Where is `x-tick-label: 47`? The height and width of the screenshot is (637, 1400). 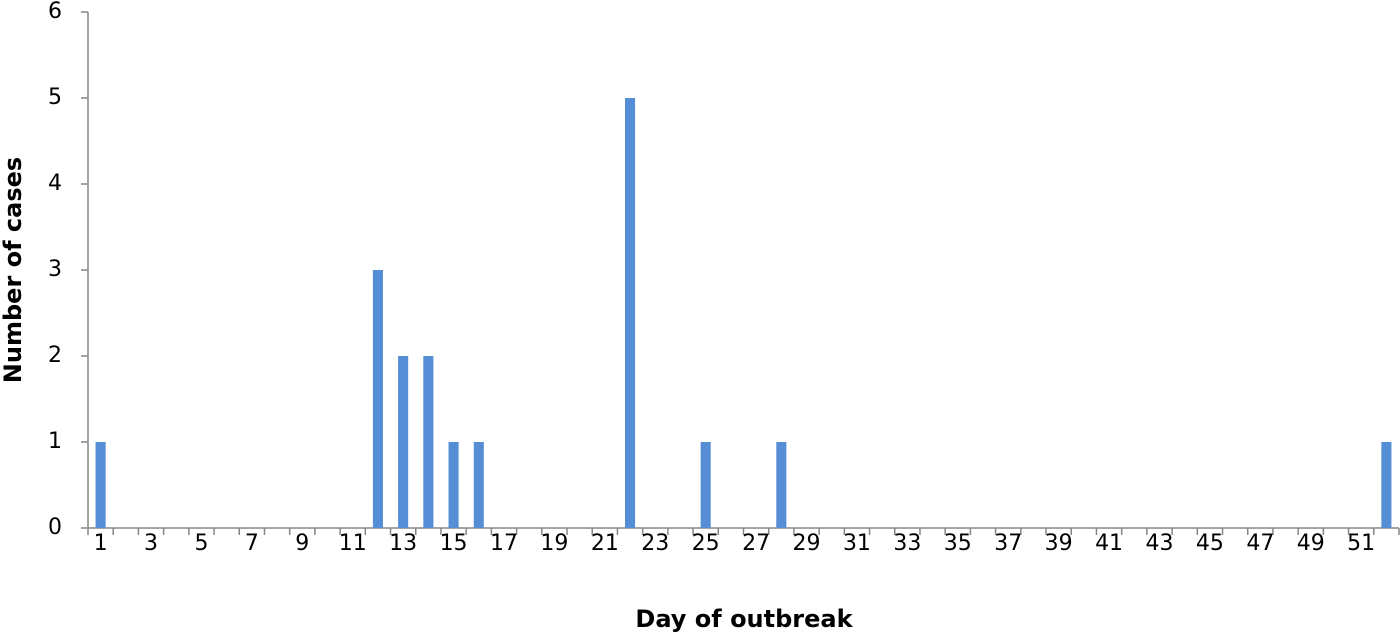 x-tick-label: 47 is located at coordinates (1260, 543).